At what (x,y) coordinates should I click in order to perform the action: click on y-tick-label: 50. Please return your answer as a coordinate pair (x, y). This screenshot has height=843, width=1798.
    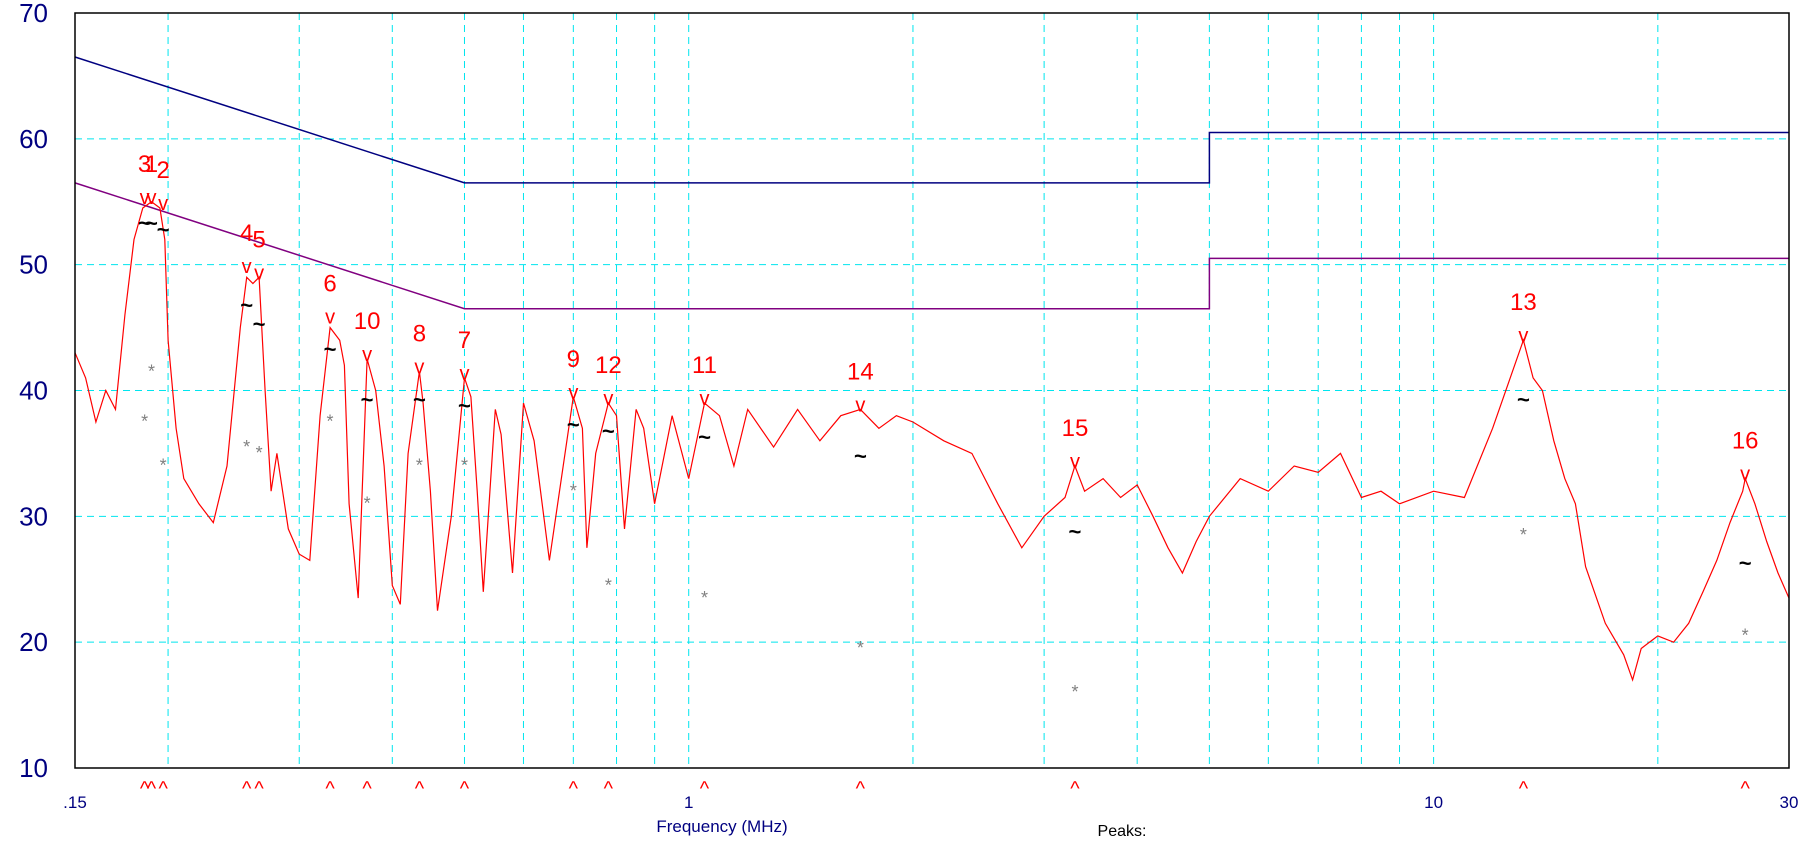
    Looking at the image, I should click on (33, 265).